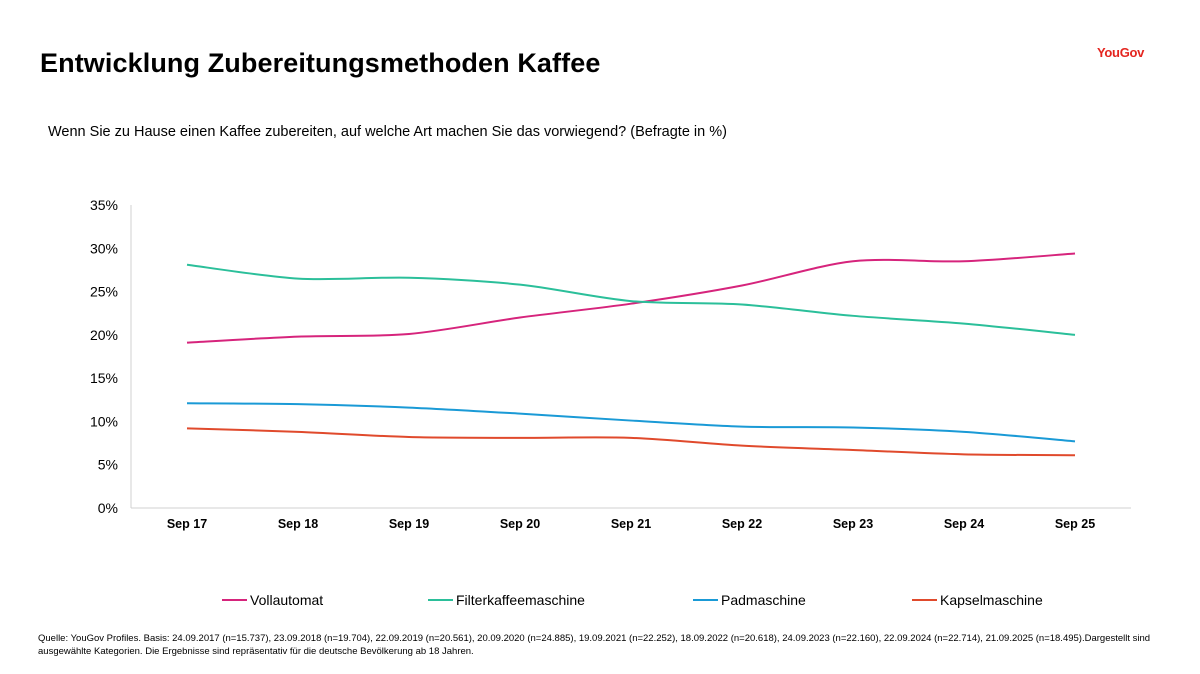 The width and height of the screenshot is (1200, 674). What do you see at coordinates (108, 465) in the screenshot?
I see `y-tick-label: 5%` at bounding box center [108, 465].